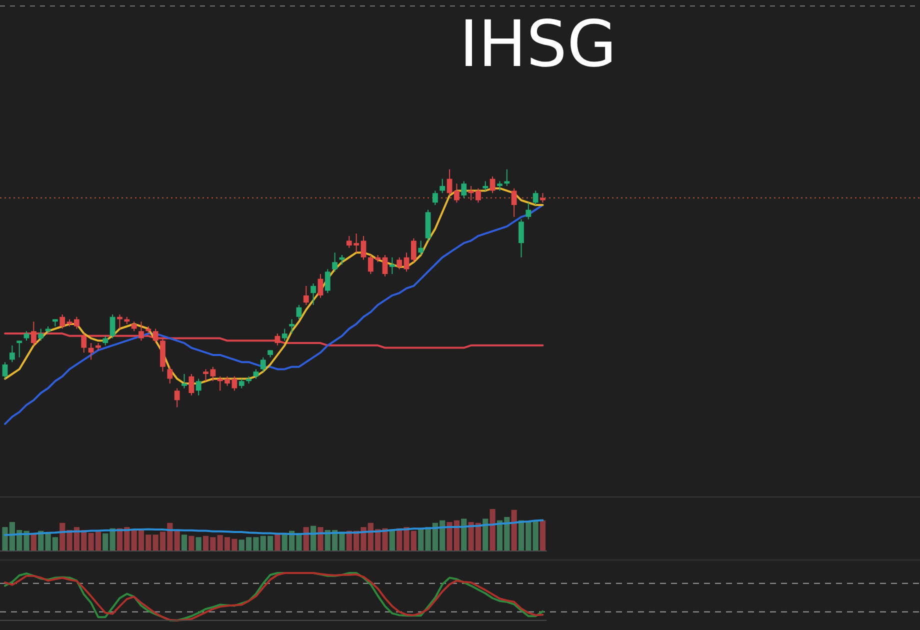 Image resolution: width=920 pixels, height=630 pixels. Describe the element at coordinates (538, 45) in the screenshot. I see `chart-title: IHSG` at that location.